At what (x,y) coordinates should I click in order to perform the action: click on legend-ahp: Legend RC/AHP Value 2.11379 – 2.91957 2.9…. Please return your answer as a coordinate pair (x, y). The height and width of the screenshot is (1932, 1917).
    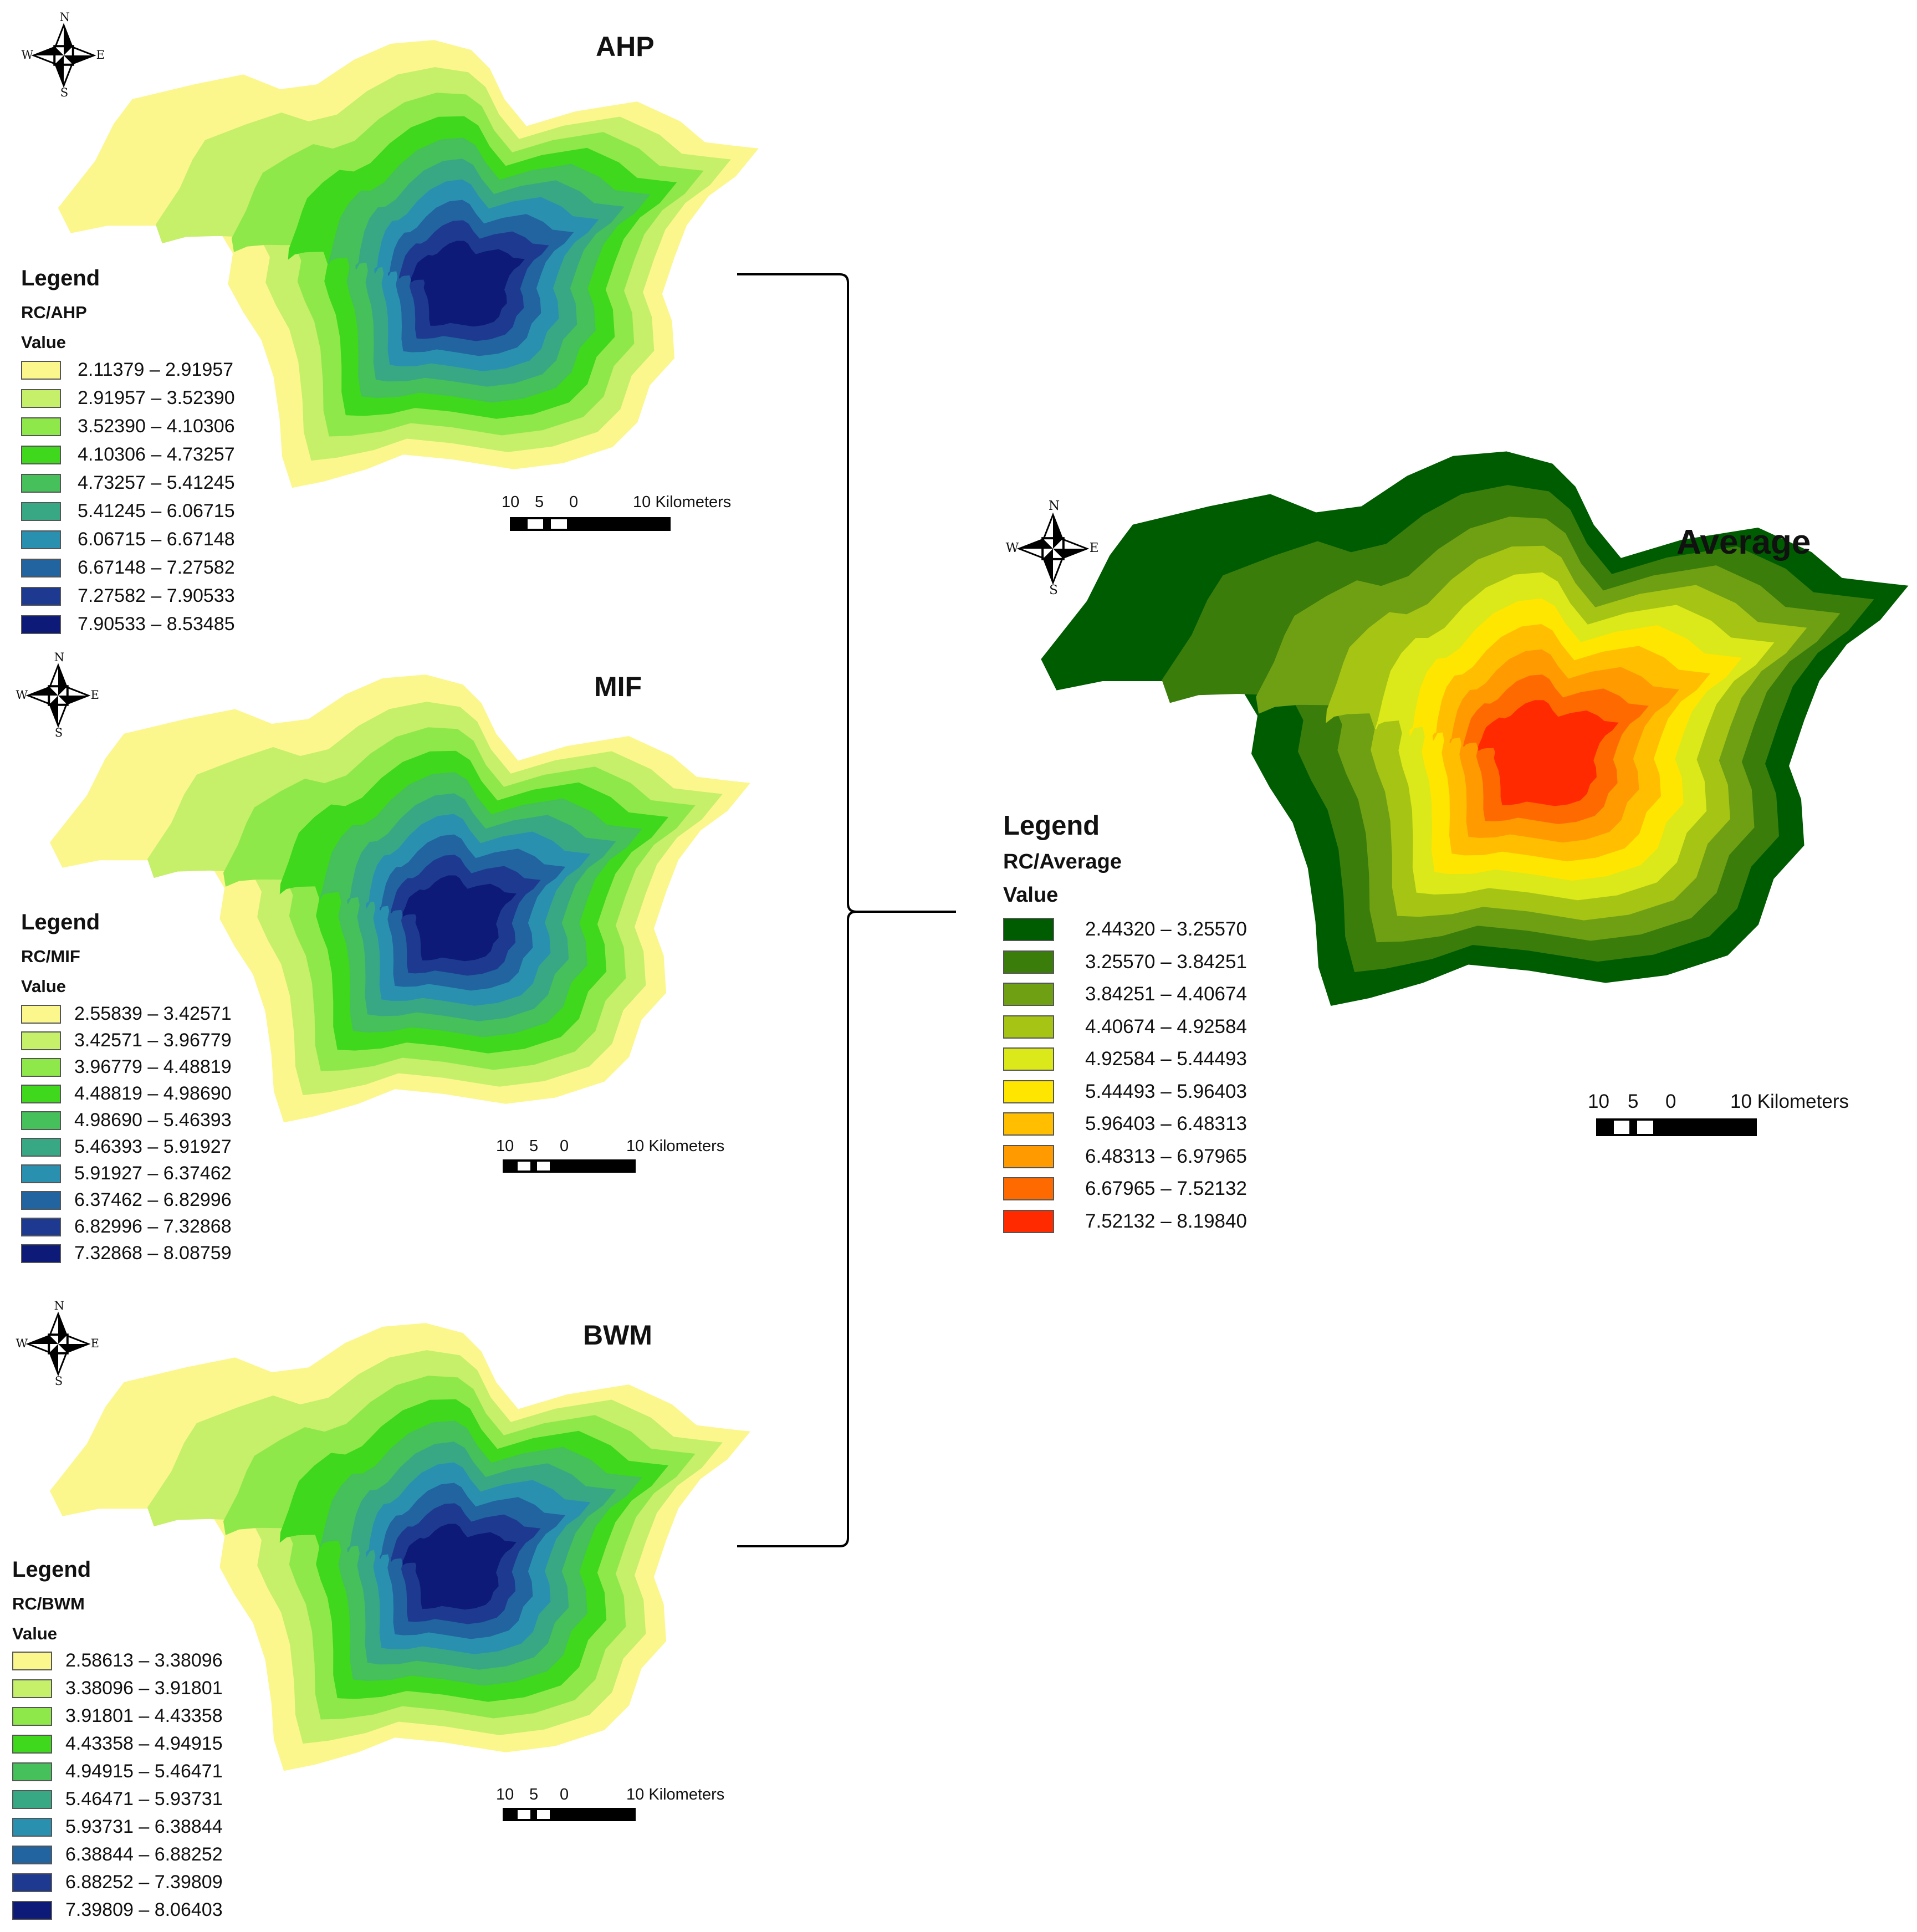
    Looking at the image, I should click on (154, 451).